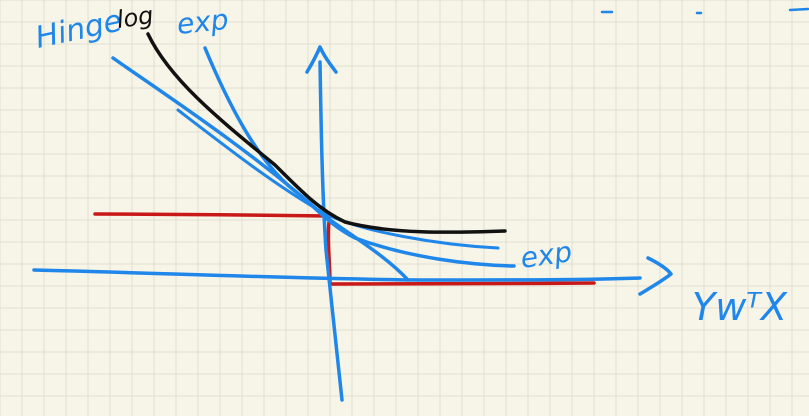  Describe the element at coordinates (337, 275) in the screenshot. I see `x-axis-line` at that location.